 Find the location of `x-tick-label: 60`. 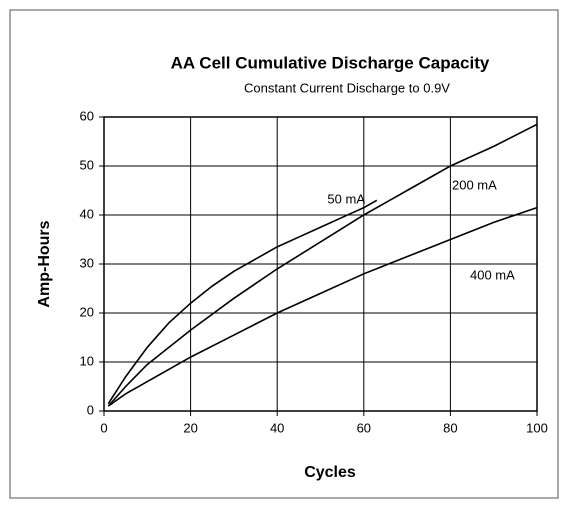

x-tick-label: 60 is located at coordinates (364, 427).